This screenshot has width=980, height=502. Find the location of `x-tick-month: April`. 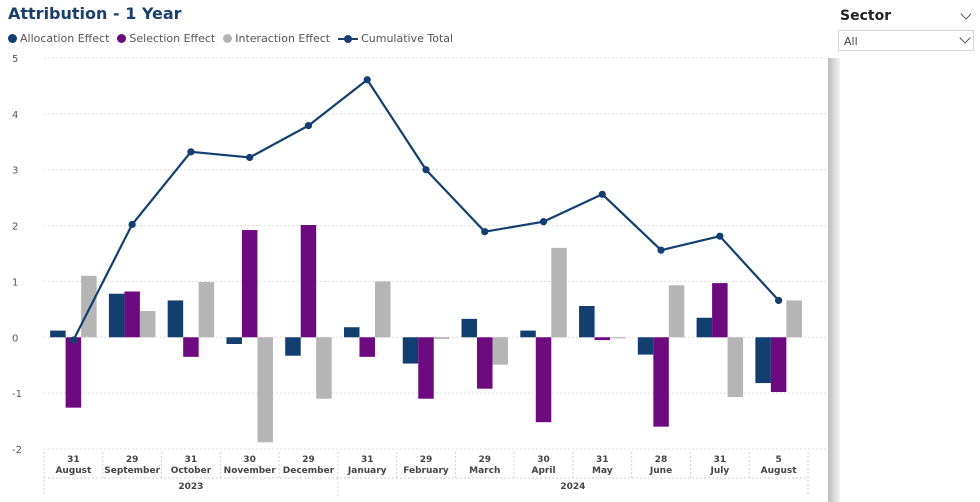

x-tick-month: April is located at coordinates (544, 471).